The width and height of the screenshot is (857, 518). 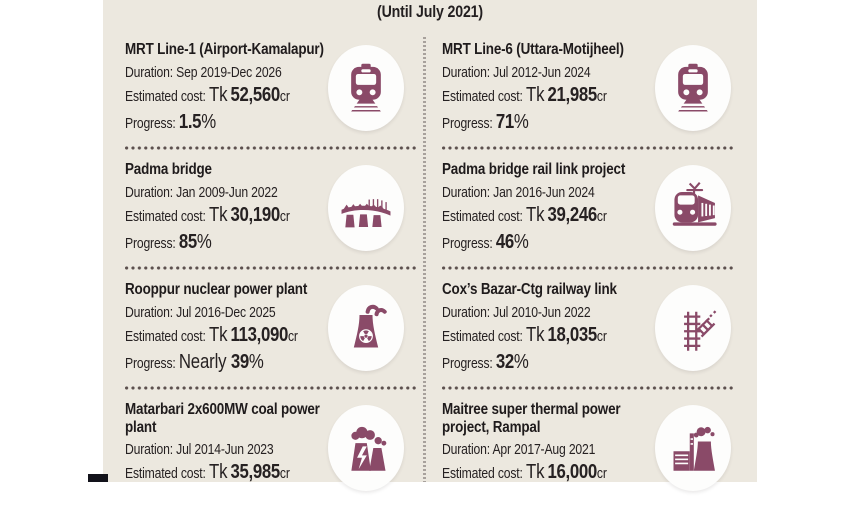 I want to click on project-duration: Duration: Jan 2016-Jun 2024, so click(x=518, y=192).